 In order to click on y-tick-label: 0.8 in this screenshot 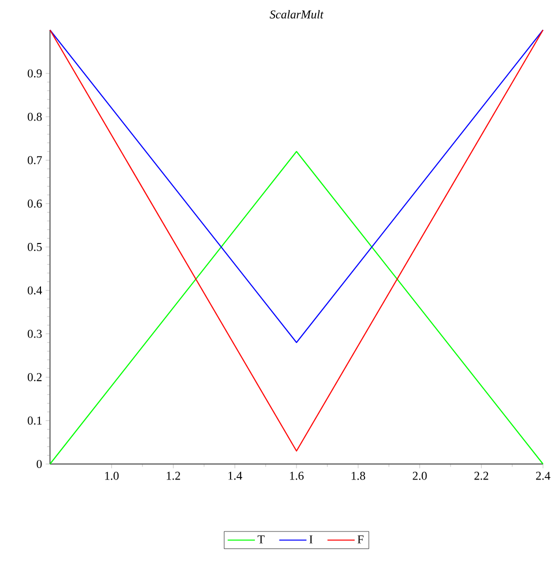, I will do `click(35, 116)`.